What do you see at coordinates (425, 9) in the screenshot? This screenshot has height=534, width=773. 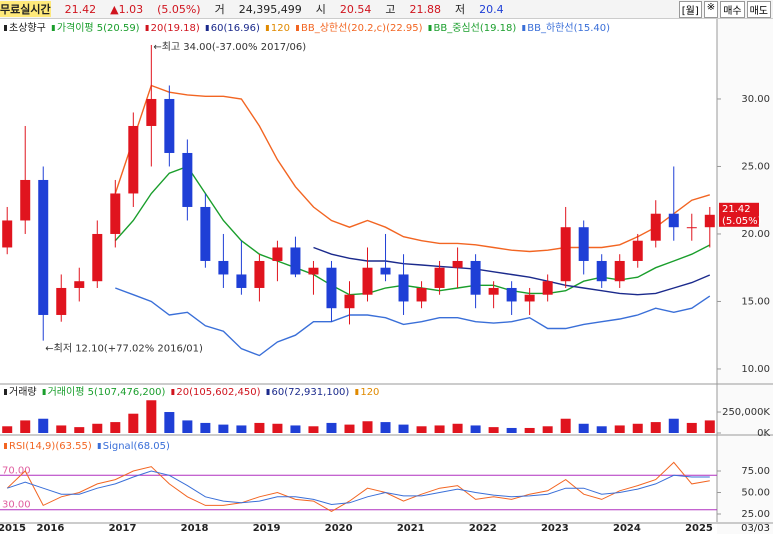 I see `header-item: 21.88` at bounding box center [425, 9].